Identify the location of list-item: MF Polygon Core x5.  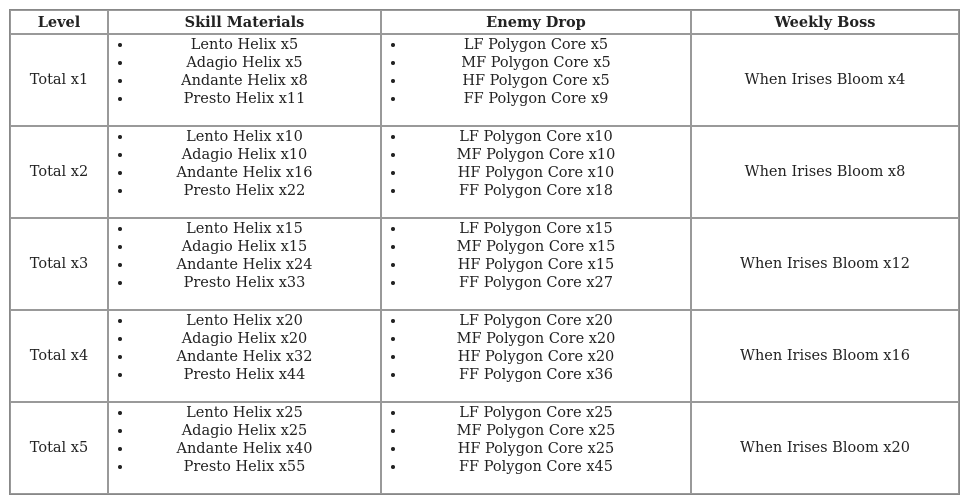
(548, 63).